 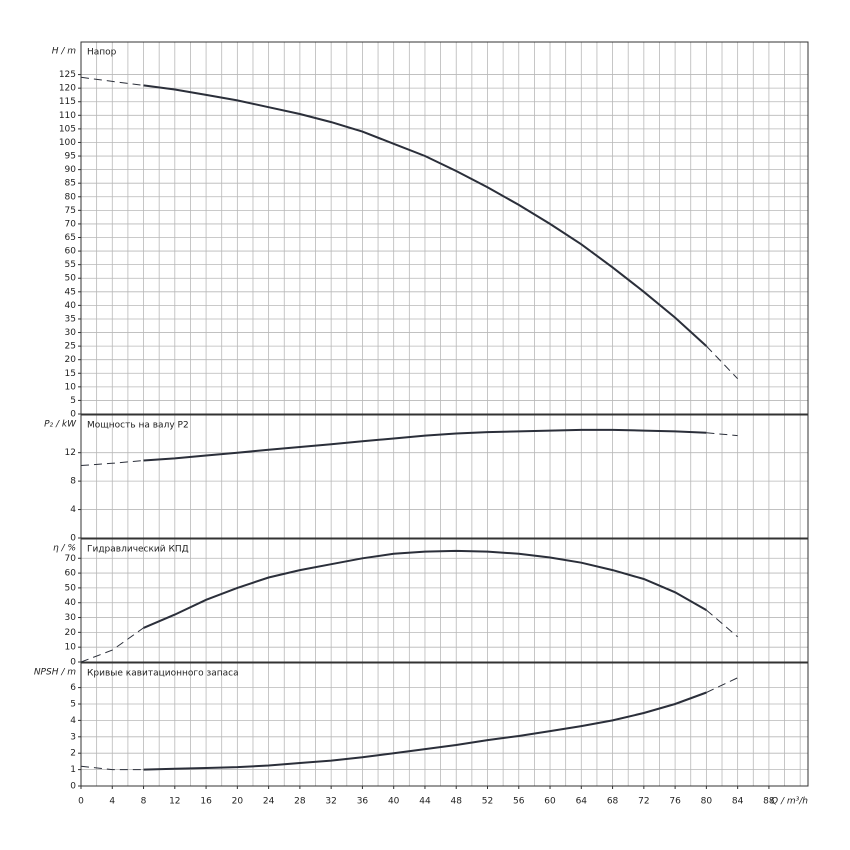 What do you see at coordinates (73, 754) in the screenshot?
I see `y-tick-label: 2` at bounding box center [73, 754].